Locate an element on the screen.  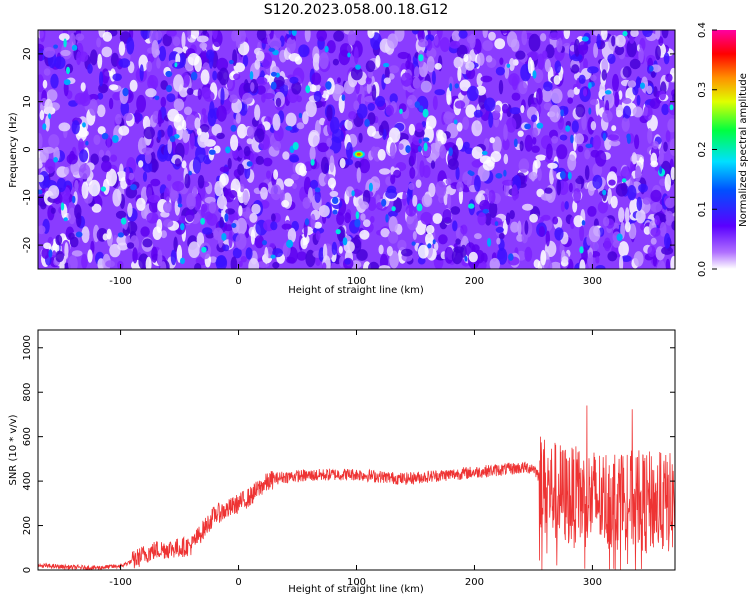
bottom-x-tick-label: 200 is located at coordinates (474, 582).